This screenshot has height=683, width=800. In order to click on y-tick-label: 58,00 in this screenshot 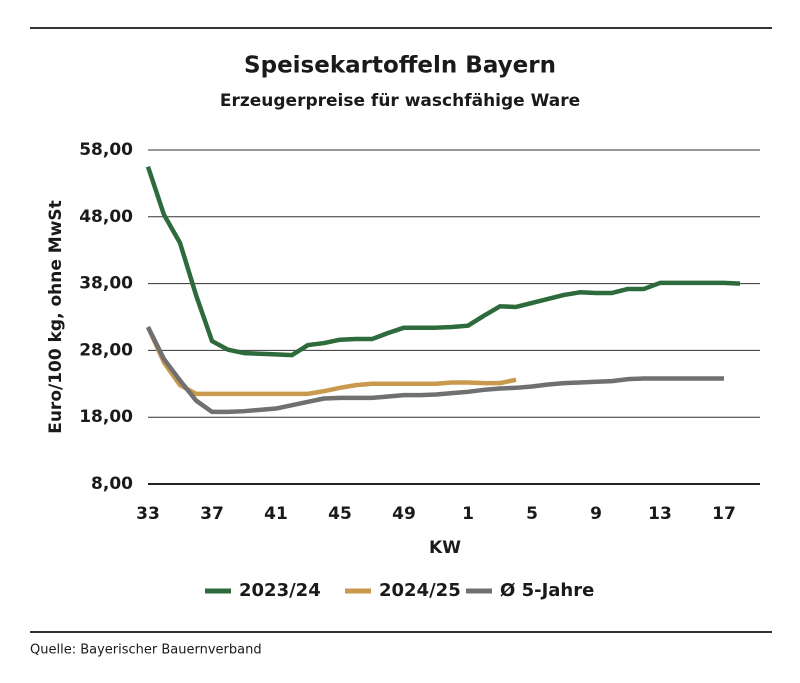, I will do `click(106, 150)`.